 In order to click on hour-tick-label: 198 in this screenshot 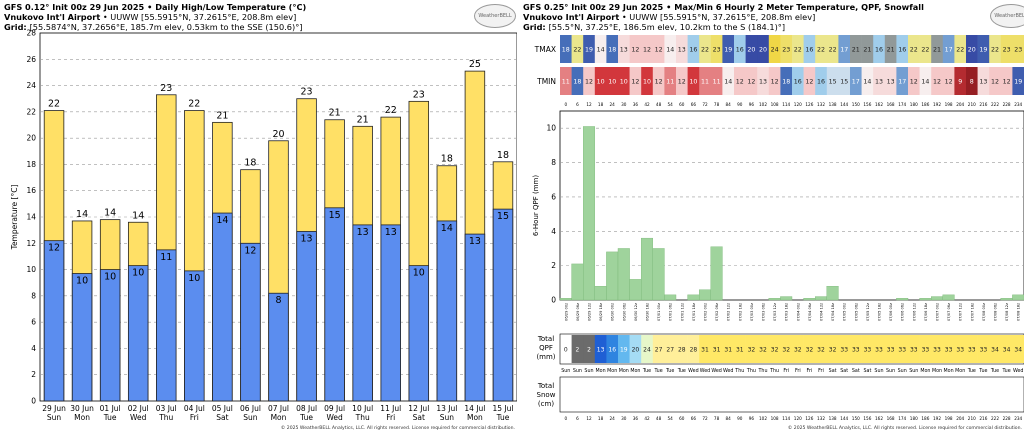, I will do `click(949, 104)`.